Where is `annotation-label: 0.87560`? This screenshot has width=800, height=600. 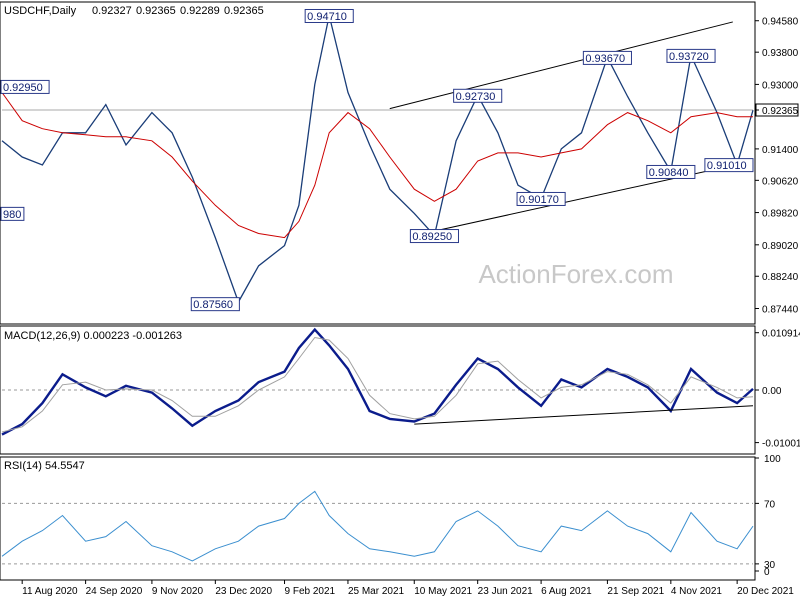 annotation-label: 0.87560 is located at coordinates (213, 305).